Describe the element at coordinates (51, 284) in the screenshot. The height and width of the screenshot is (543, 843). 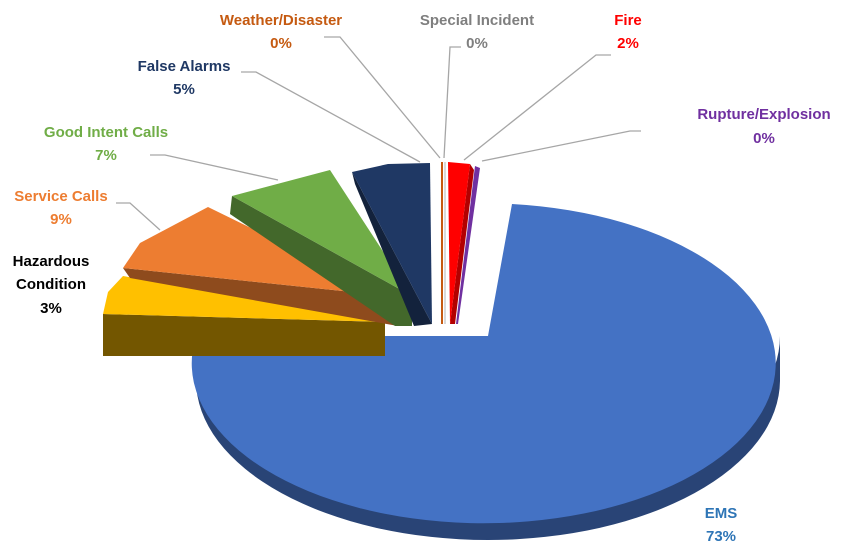
I see `label-hazardous-name-line2: Condition` at that location.